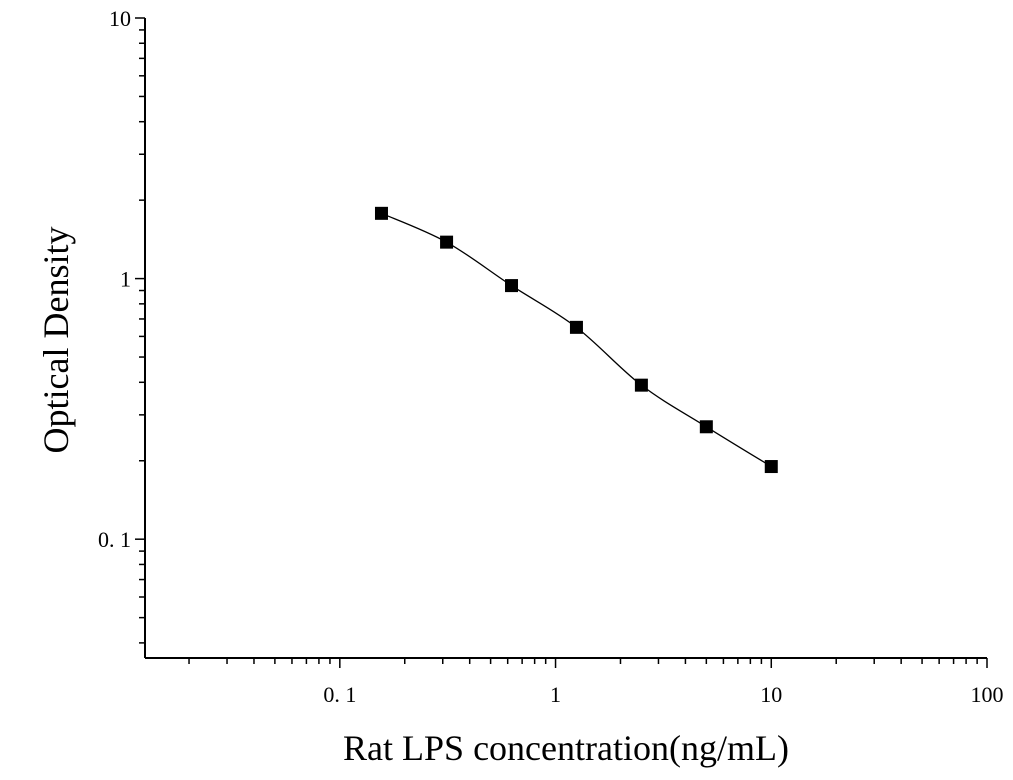  I want to click on y-tick-label: 10, so click(120, 18).